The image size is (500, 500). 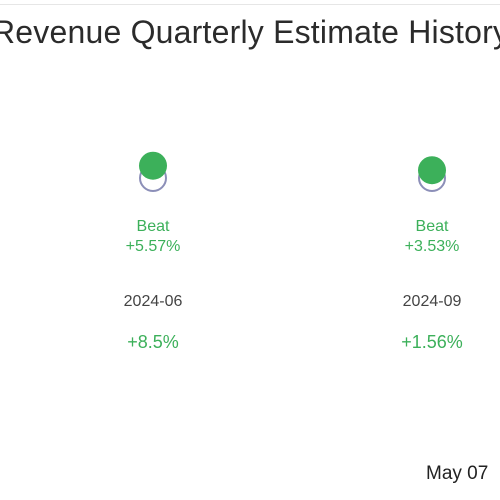 I want to click on growth-label: +8.5%, so click(x=153, y=342).